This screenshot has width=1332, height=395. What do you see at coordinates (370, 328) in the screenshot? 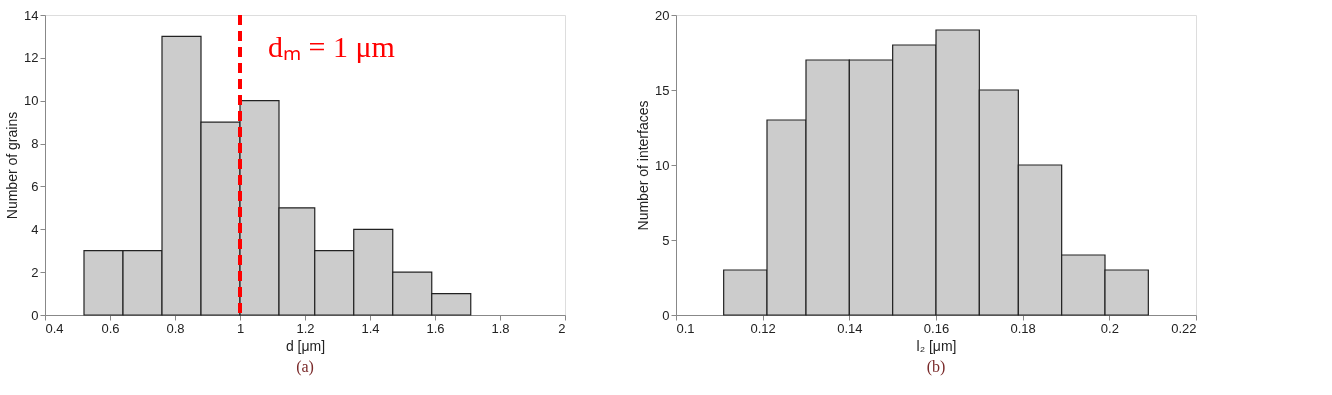
I see `x-tick-label: 1.4` at bounding box center [370, 328].